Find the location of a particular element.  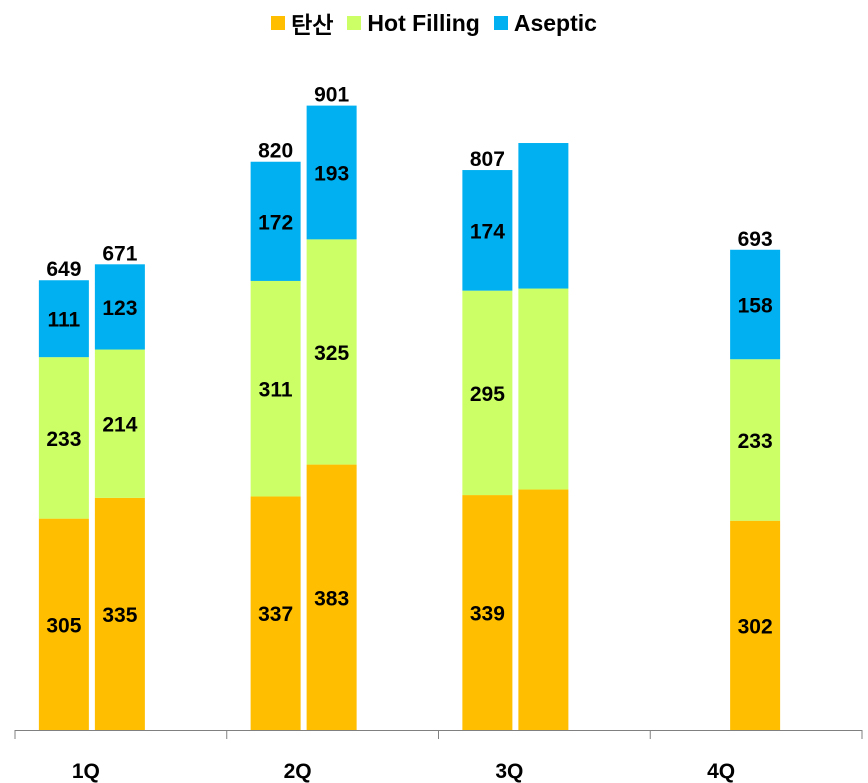

legend-item-aseptic: Aseptic is located at coordinates (545, 23).